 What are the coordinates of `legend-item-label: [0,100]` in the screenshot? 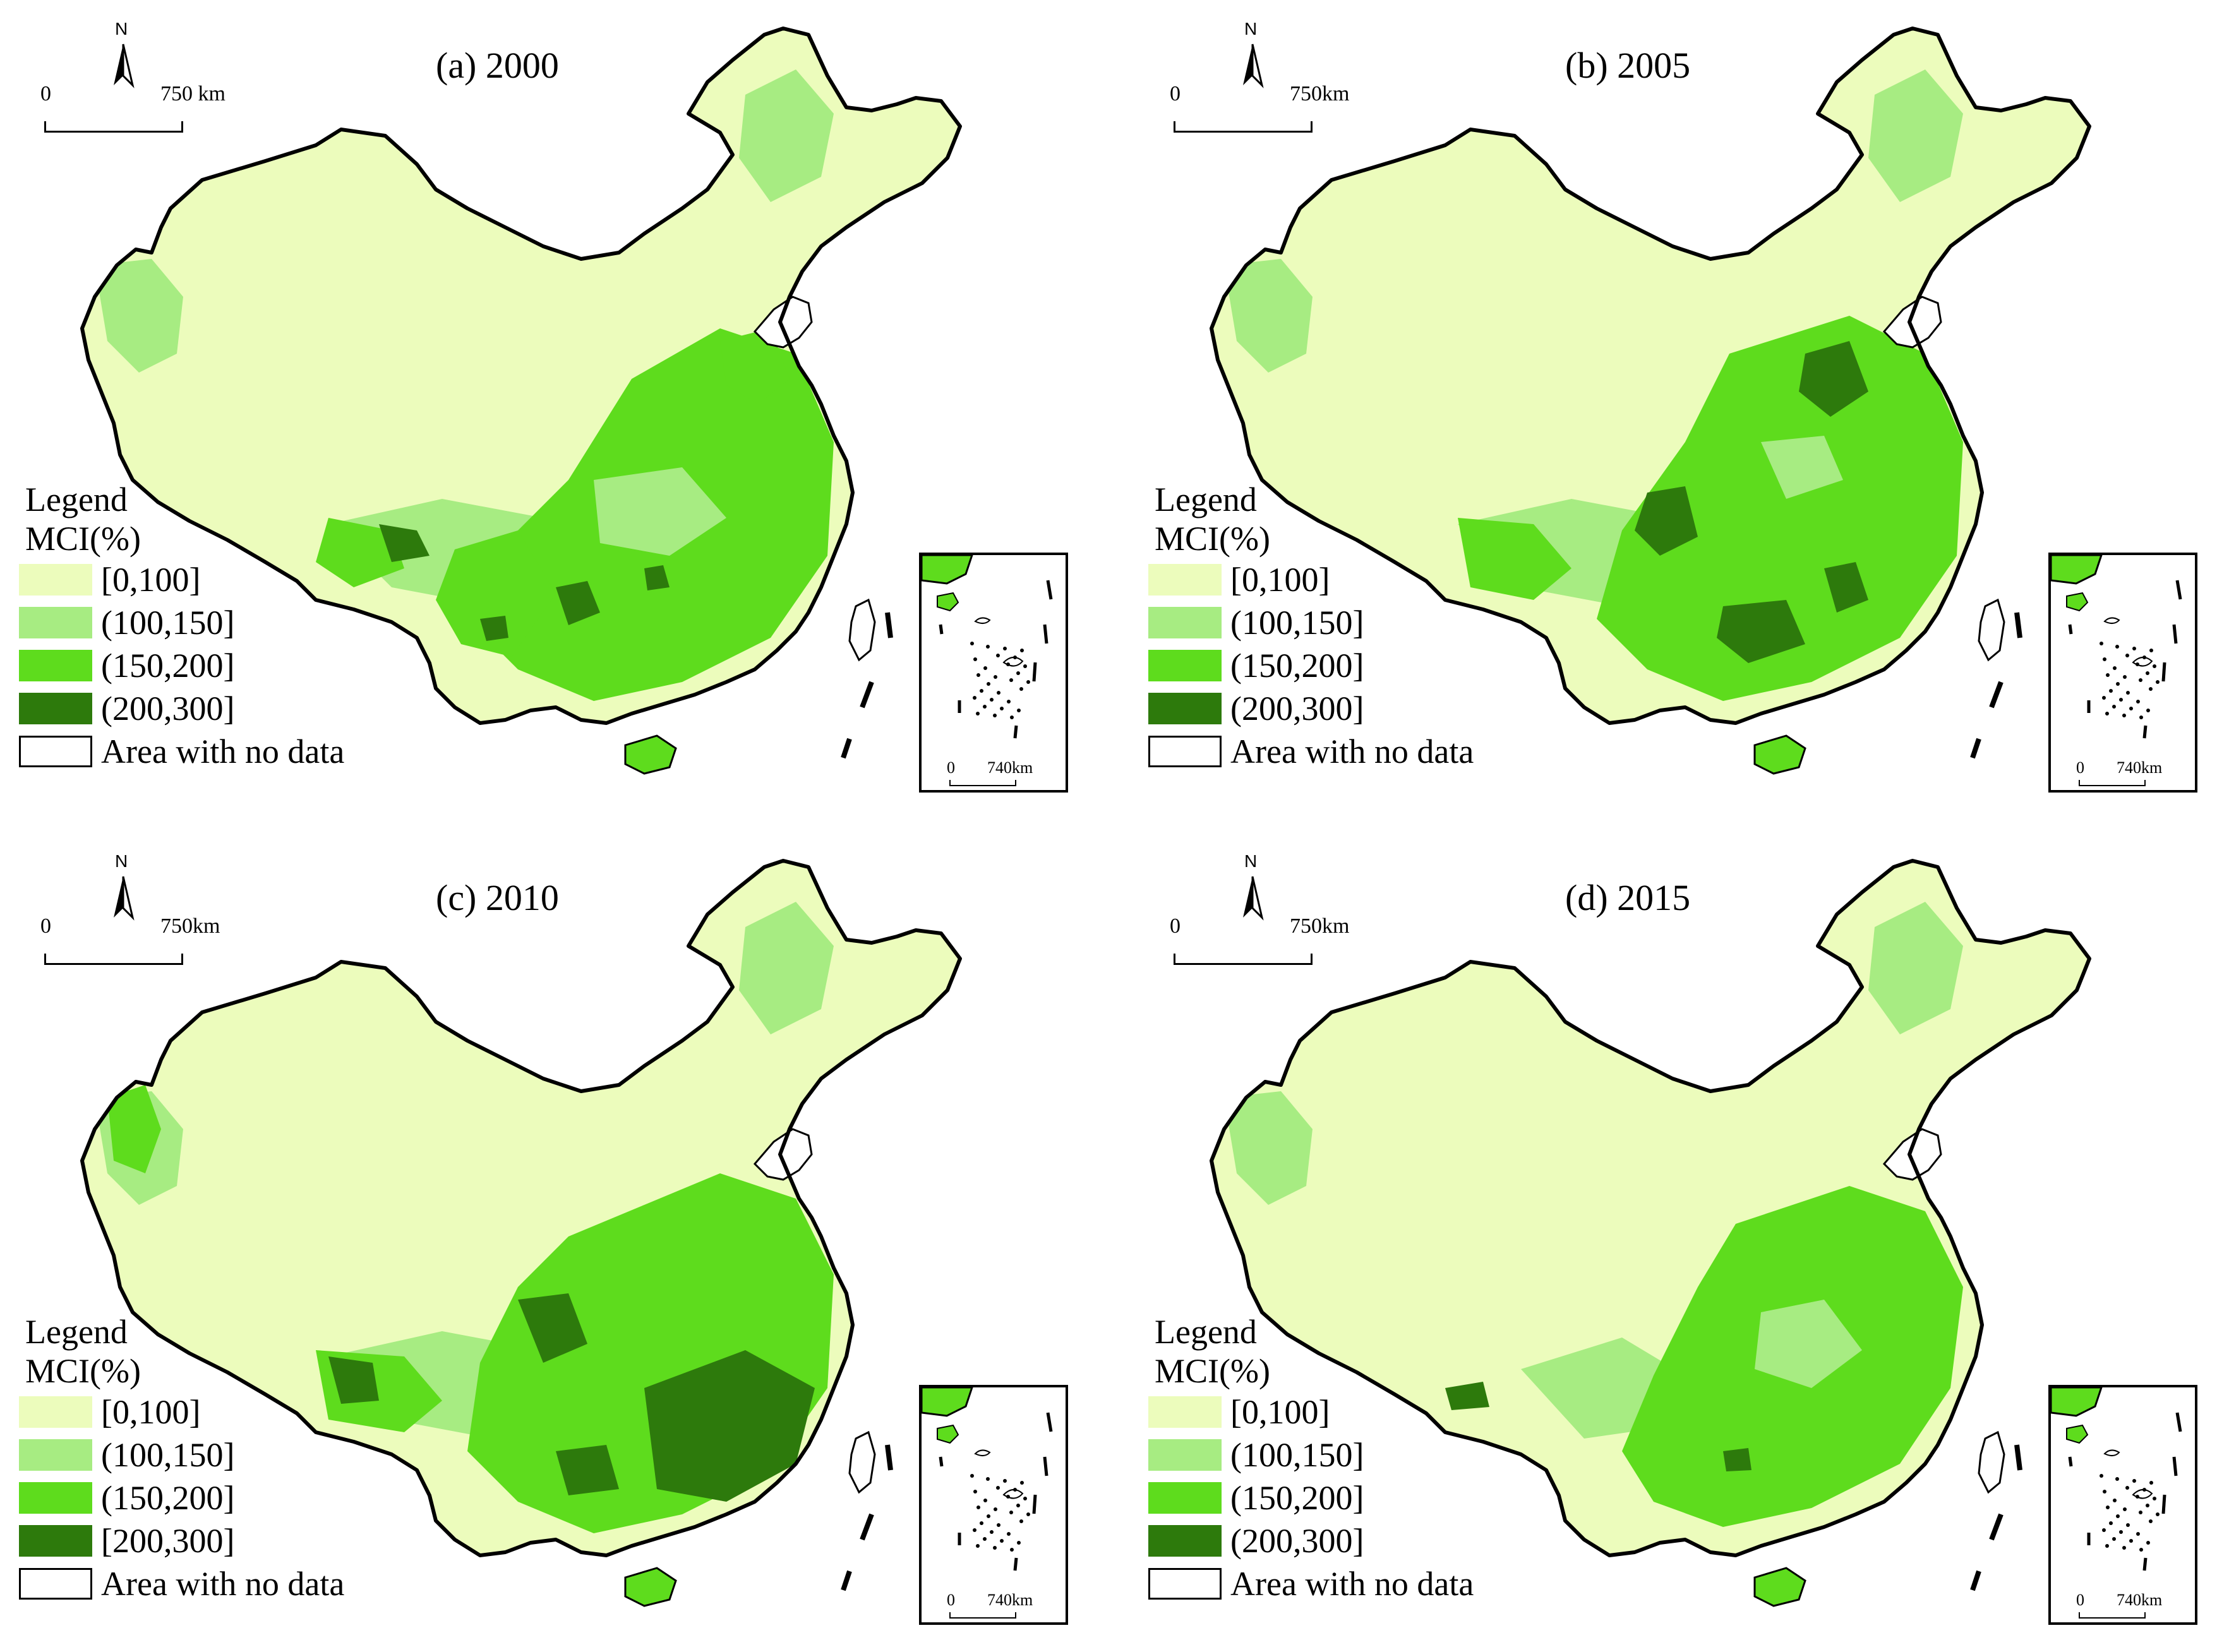 It's located at (151, 580).